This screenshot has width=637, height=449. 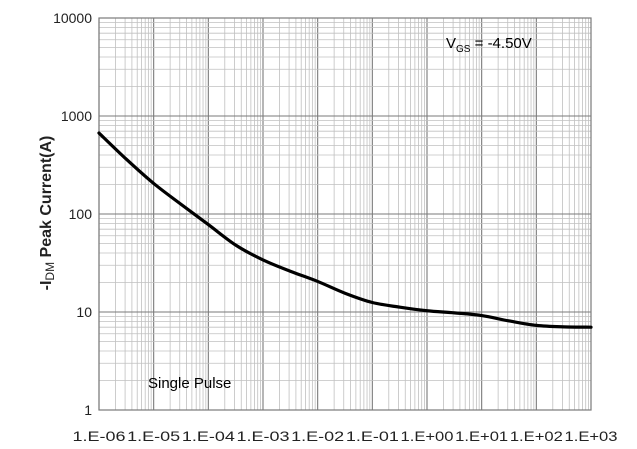 I want to click on vgs-subscript: GS, so click(x=463, y=49).